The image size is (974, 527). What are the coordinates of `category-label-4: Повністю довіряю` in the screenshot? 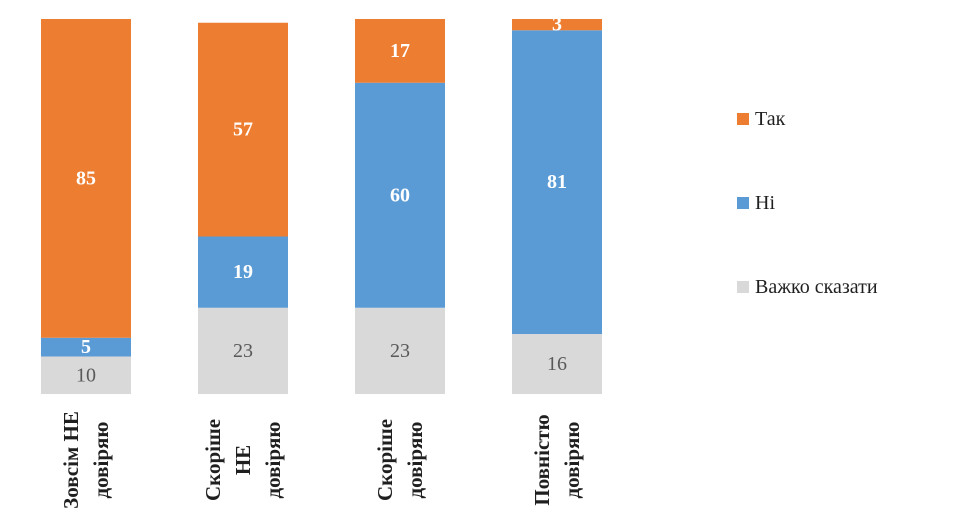 It's located at (557, 459).